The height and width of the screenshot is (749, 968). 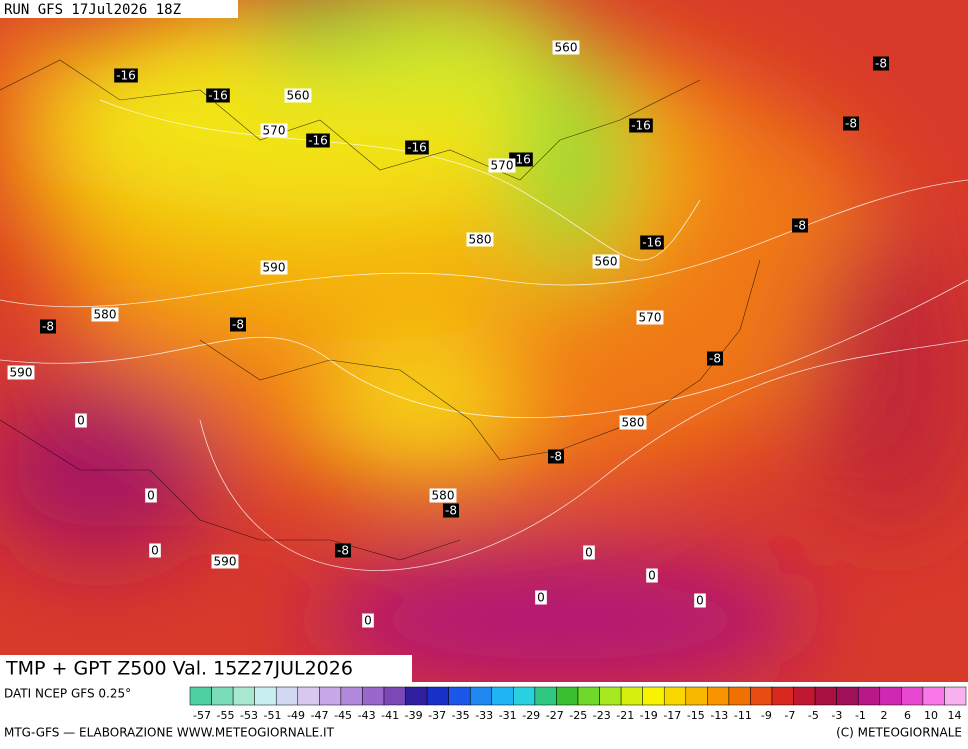 What do you see at coordinates (883, 715) in the screenshot?
I see `colorbar-tick-label: 2` at bounding box center [883, 715].